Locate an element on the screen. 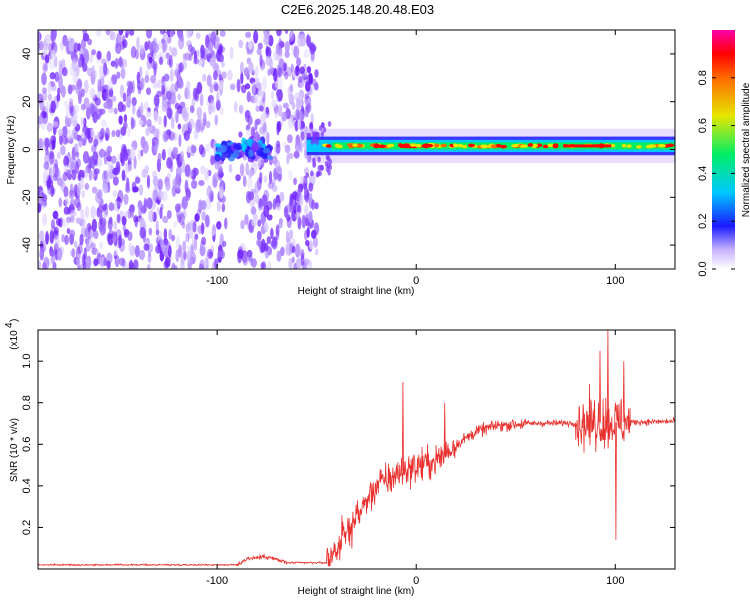  y-tick-label: 0 is located at coordinates (27, 149).